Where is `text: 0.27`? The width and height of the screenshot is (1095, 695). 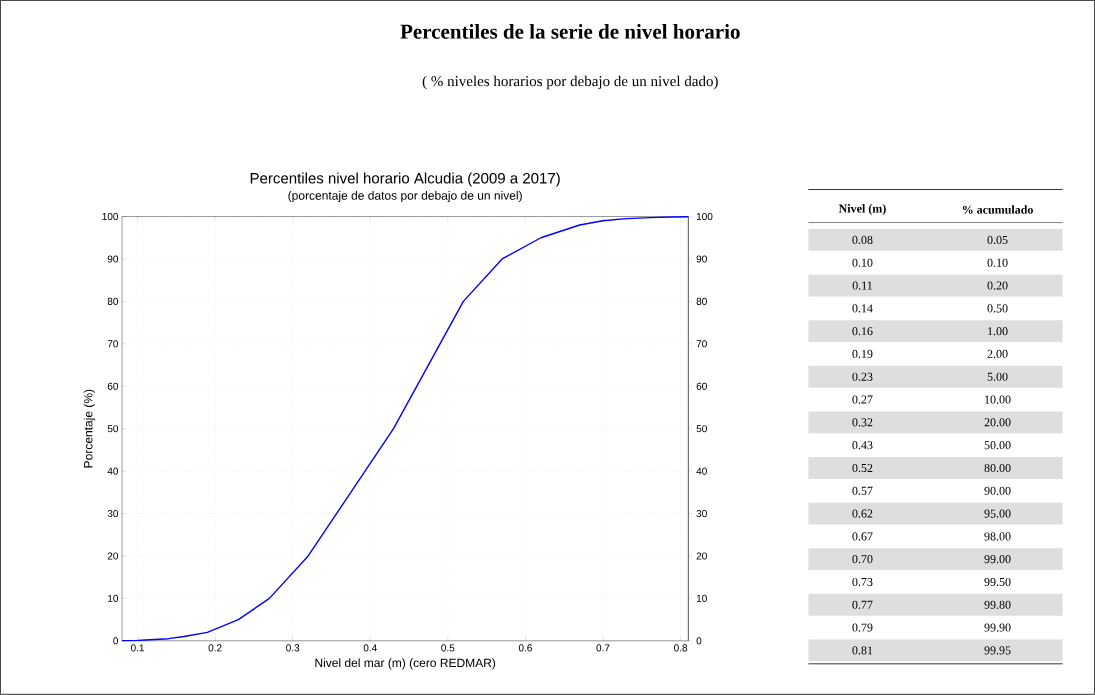
text: 0.27 is located at coordinates (862, 399).